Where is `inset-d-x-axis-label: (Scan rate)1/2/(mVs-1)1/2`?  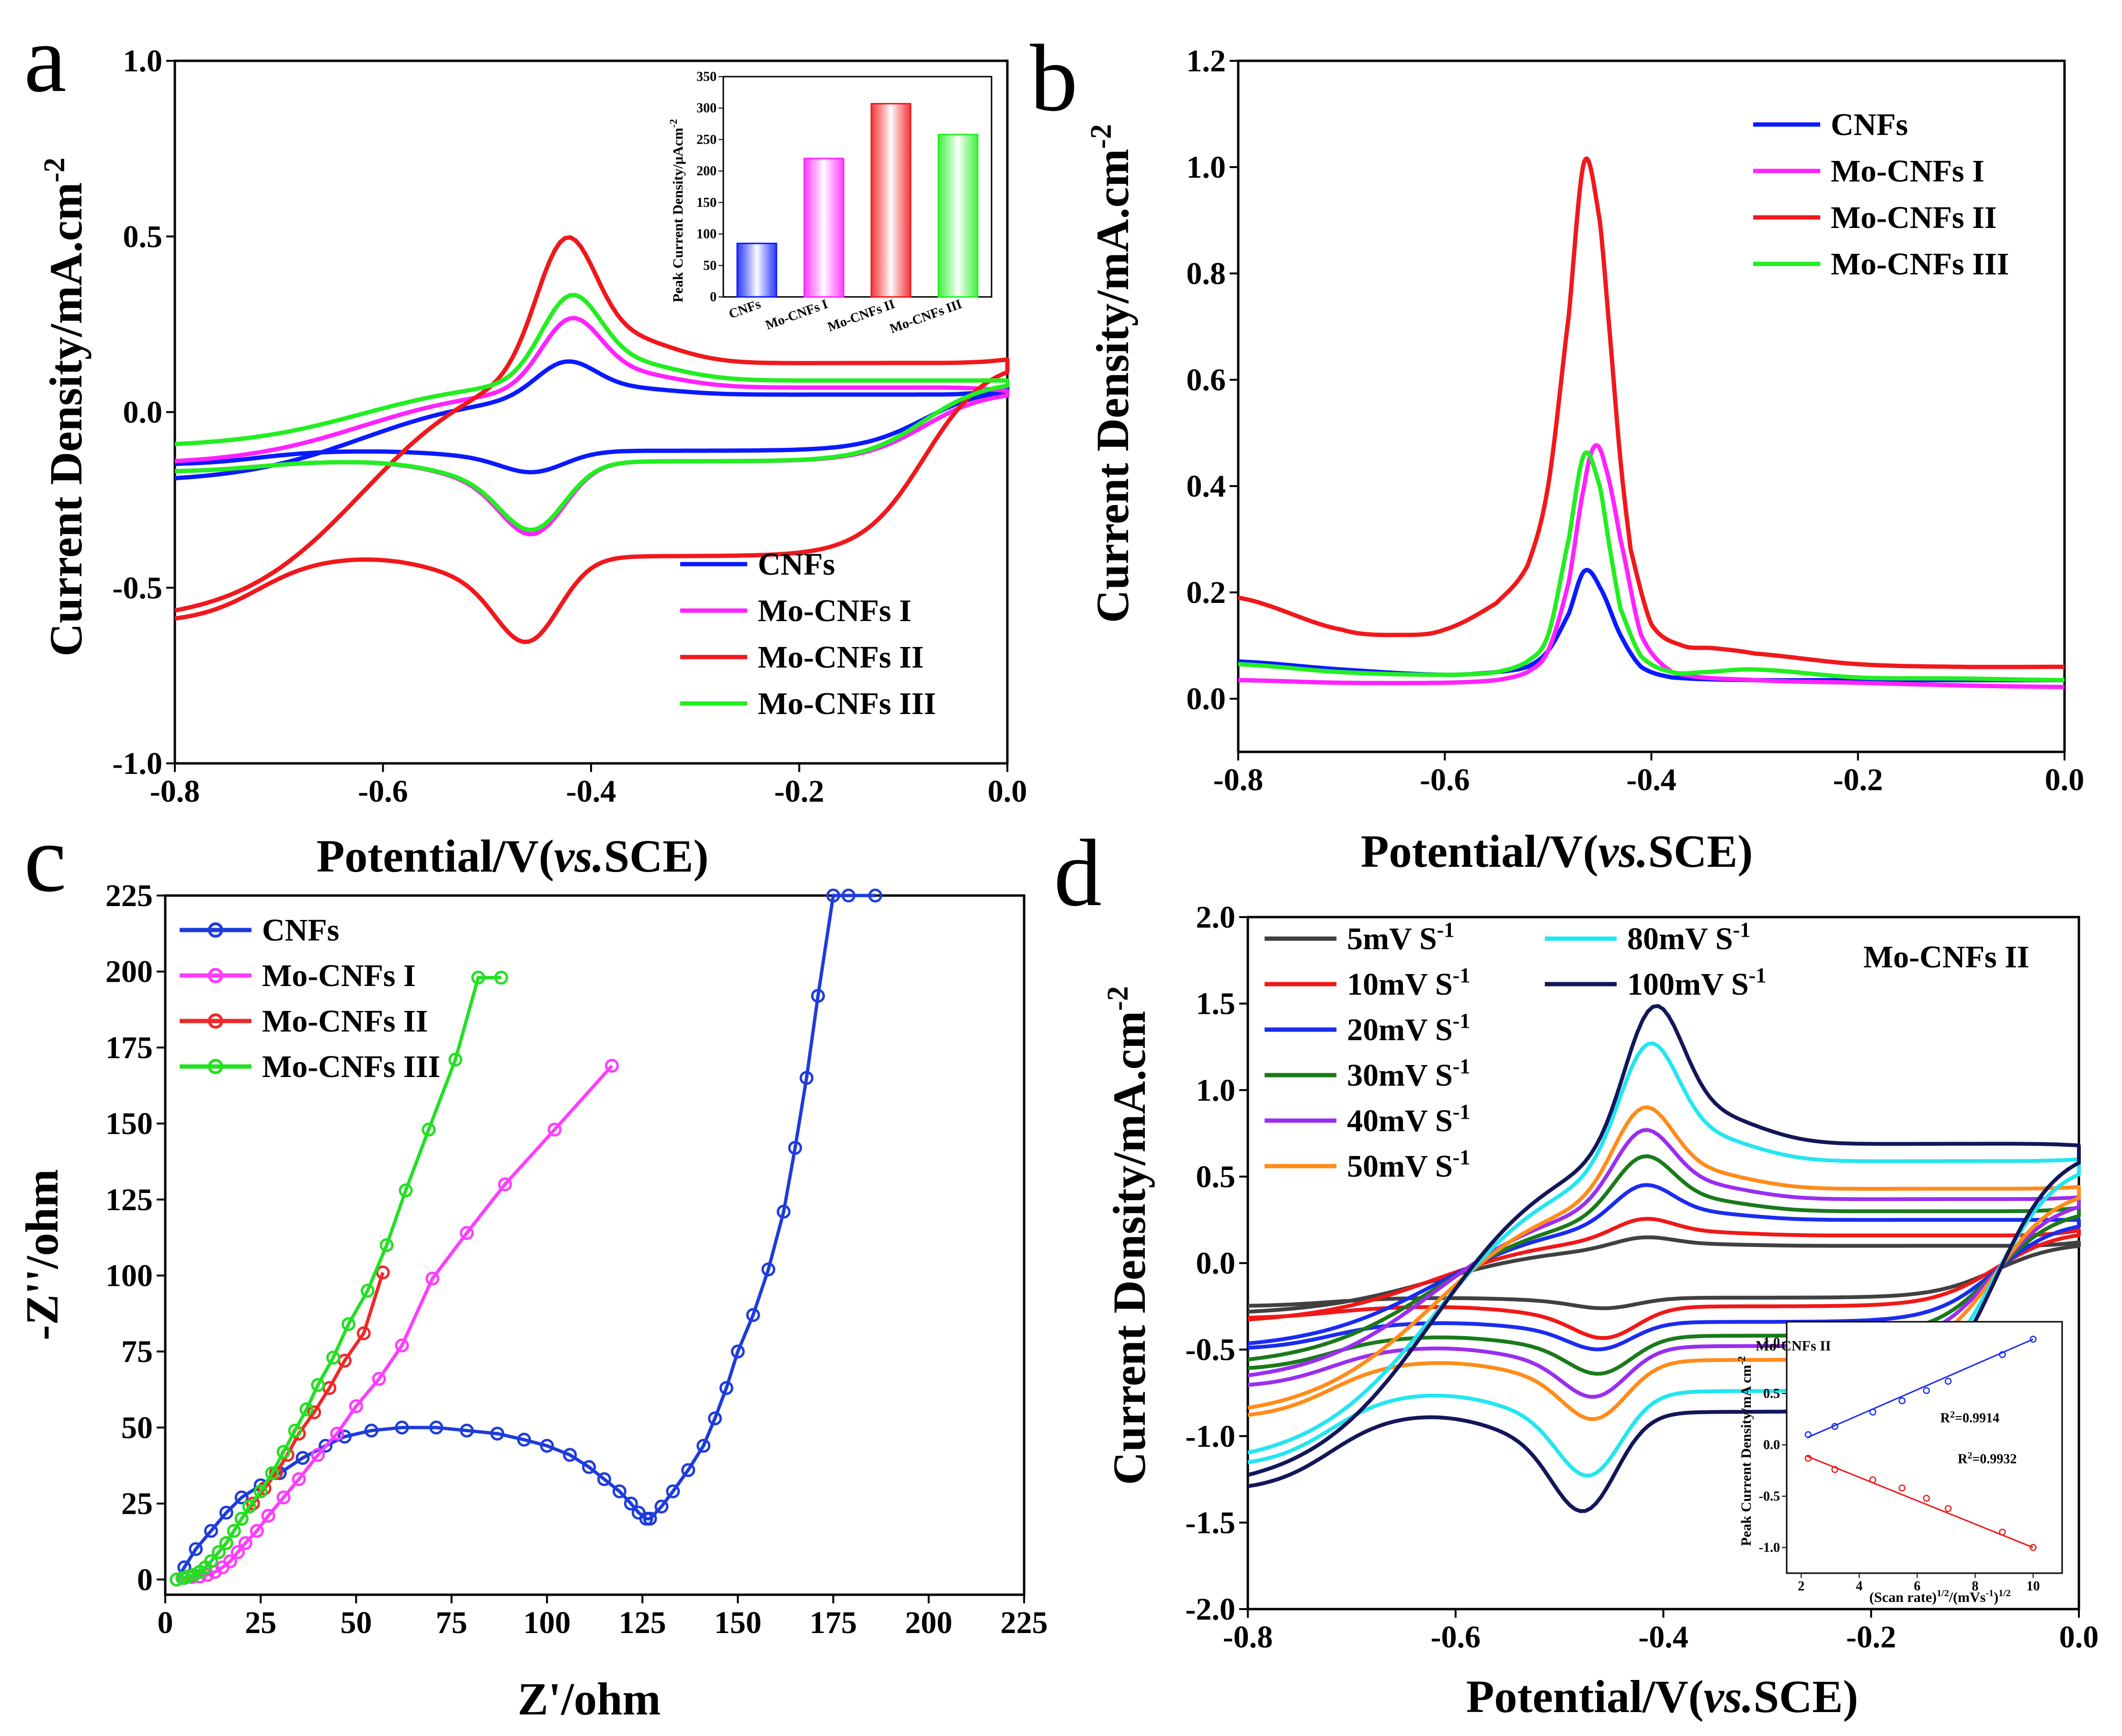 inset-d-x-axis-label: (Scan rate)1/2/(mVs-1)1/2 is located at coordinates (1939, 1596).